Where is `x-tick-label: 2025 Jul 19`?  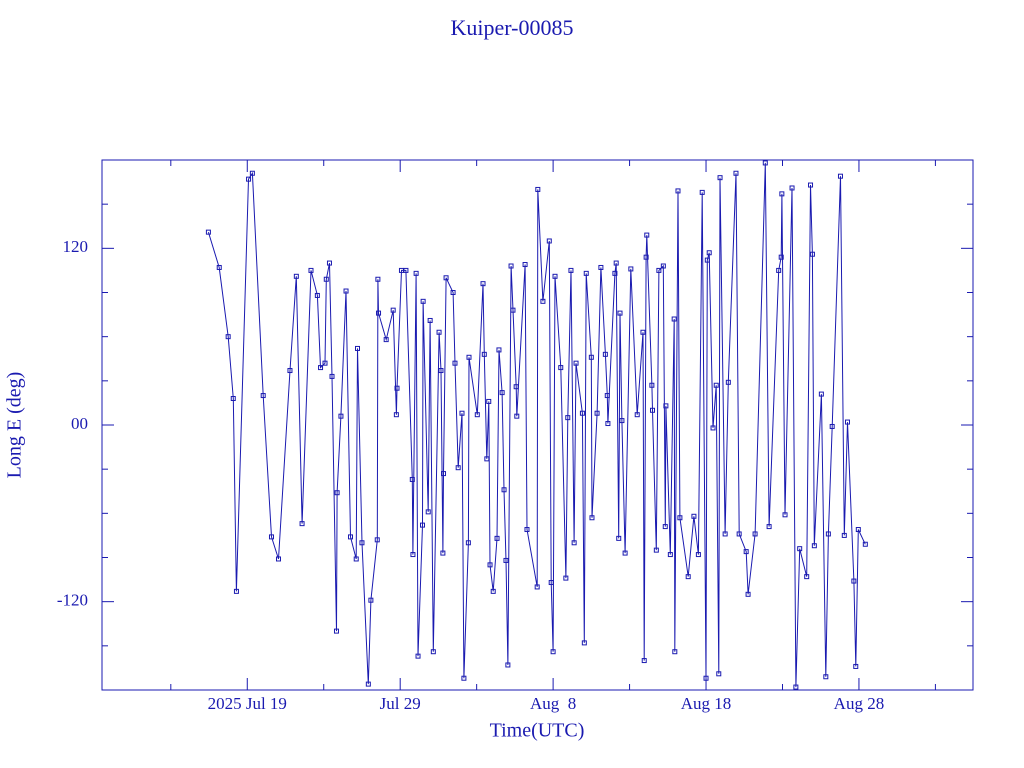 x-tick-label: 2025 Jul 19 is located at coordinates (247, 703).